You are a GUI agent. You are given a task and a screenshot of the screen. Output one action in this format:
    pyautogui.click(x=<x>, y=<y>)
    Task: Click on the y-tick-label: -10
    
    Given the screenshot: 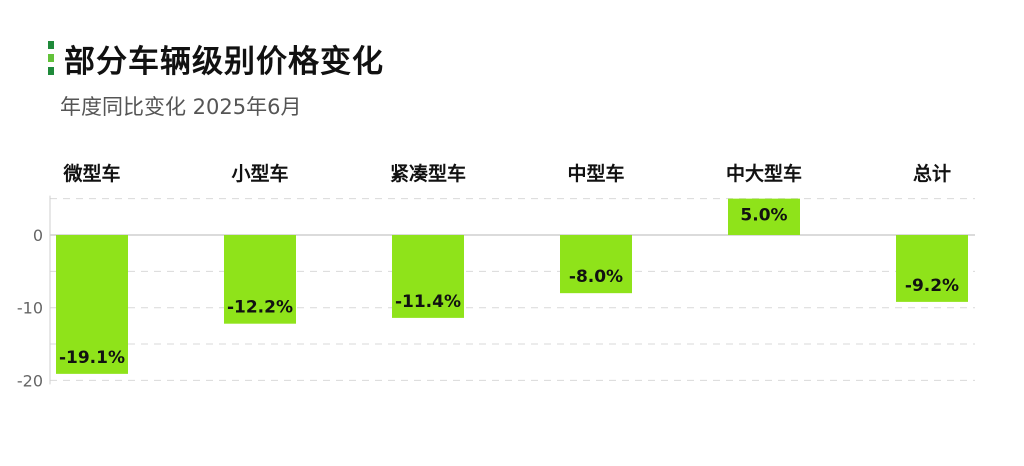 What is the action you would take?
    pyautogui.click(x=30, y=308)
    